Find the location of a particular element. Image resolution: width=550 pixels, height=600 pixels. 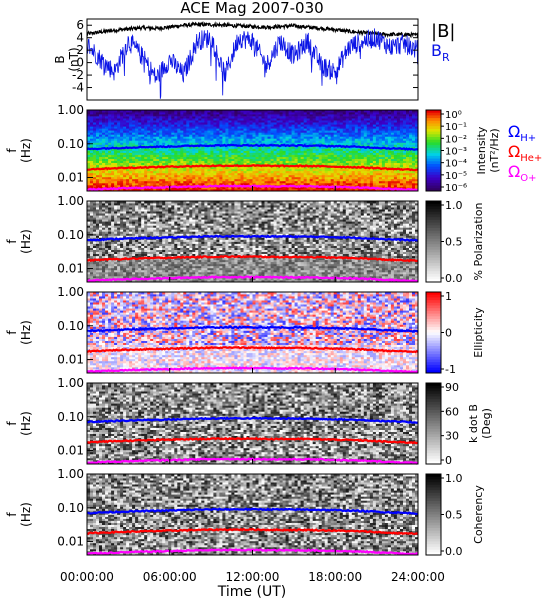

colorbar-tick-label: 10⁰ is located at coordinates (453, 115).